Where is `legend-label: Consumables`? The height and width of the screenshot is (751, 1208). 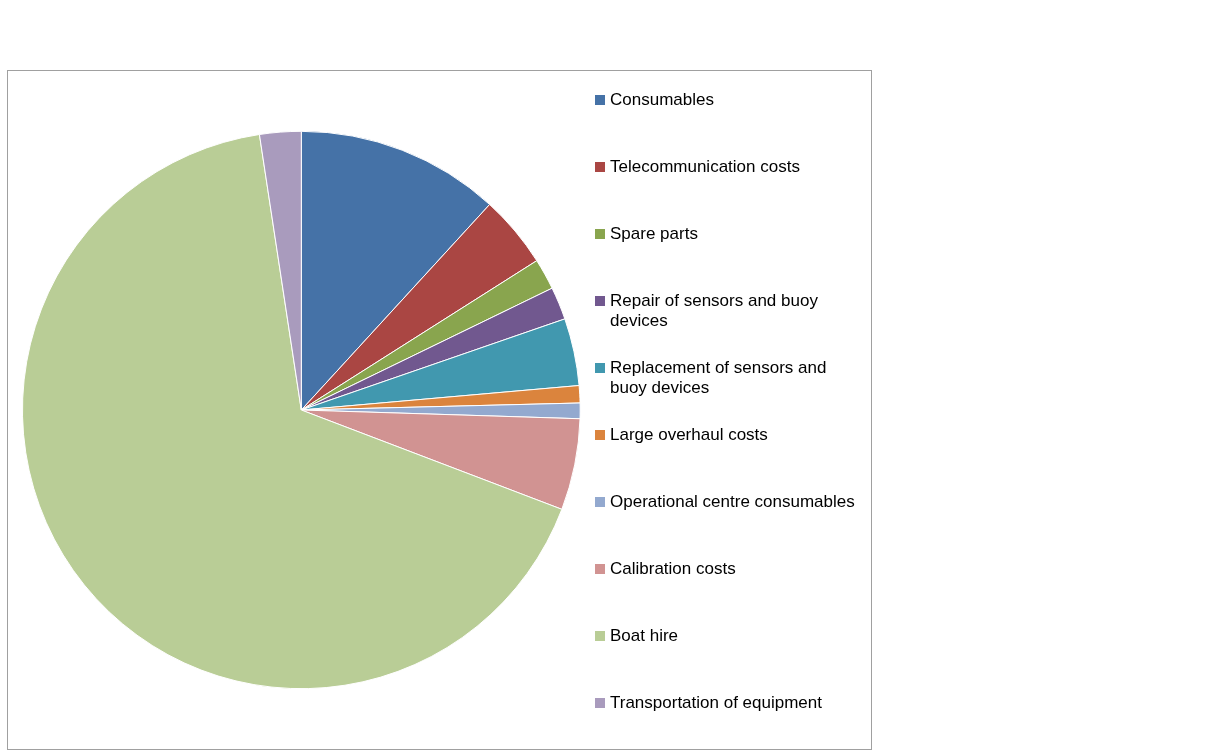
legend-label: Consumables is located at coordinates (662, 100).